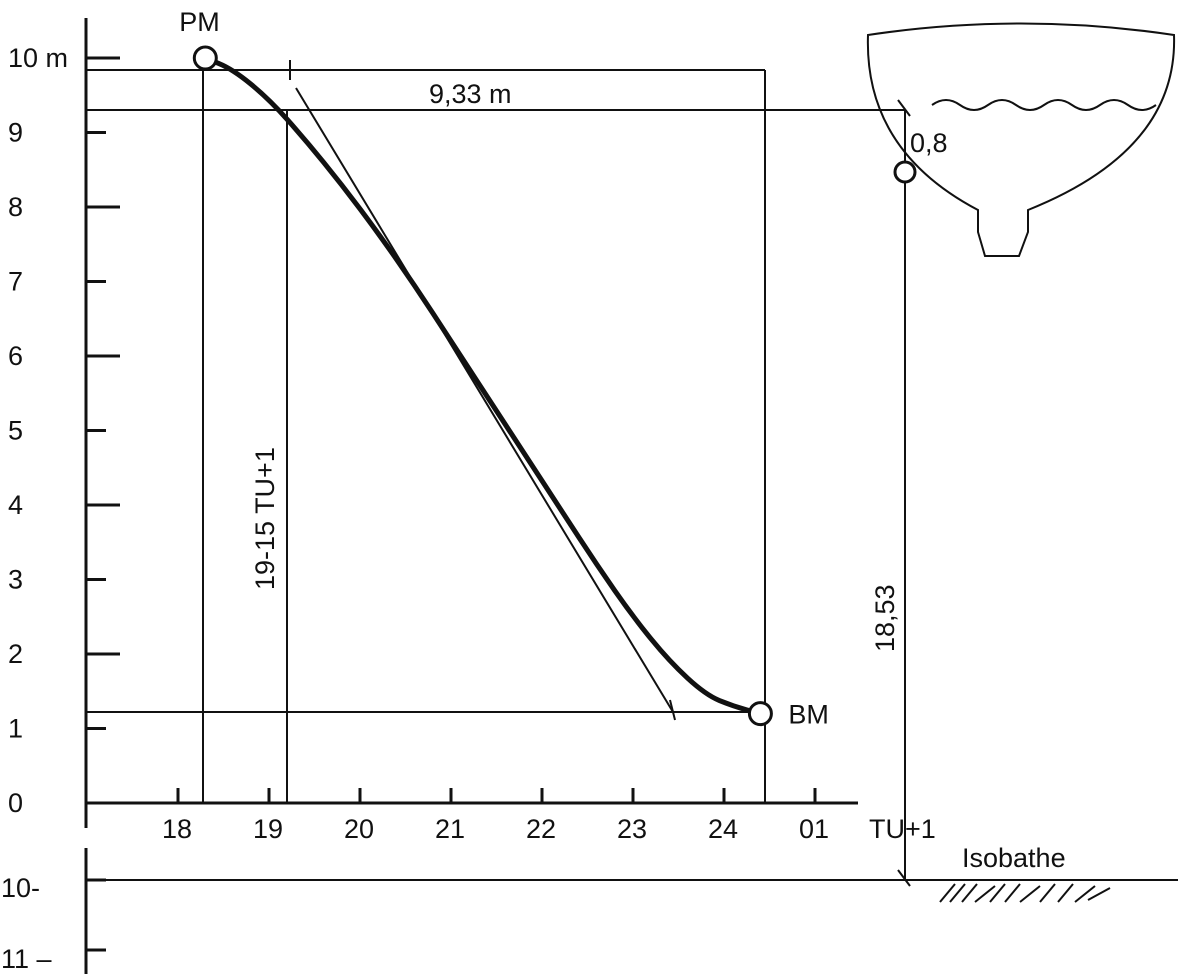  Describe the element at coordinates (15, 207) in the screenshot. I see `y-tick-label-8: 8` at that location.